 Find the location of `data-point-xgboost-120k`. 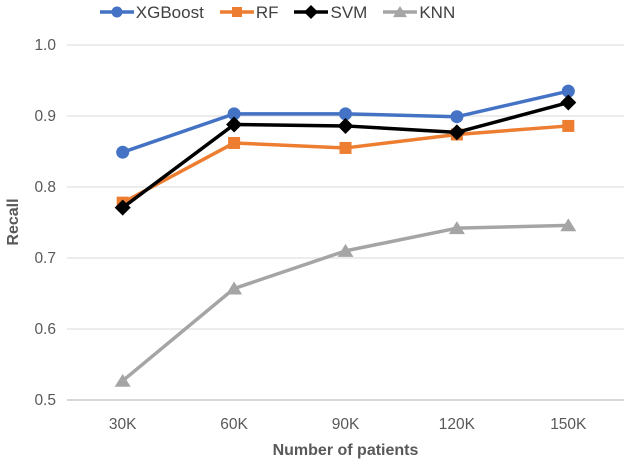

data-point-xgboost-120k is located at coordinates (457, 117).